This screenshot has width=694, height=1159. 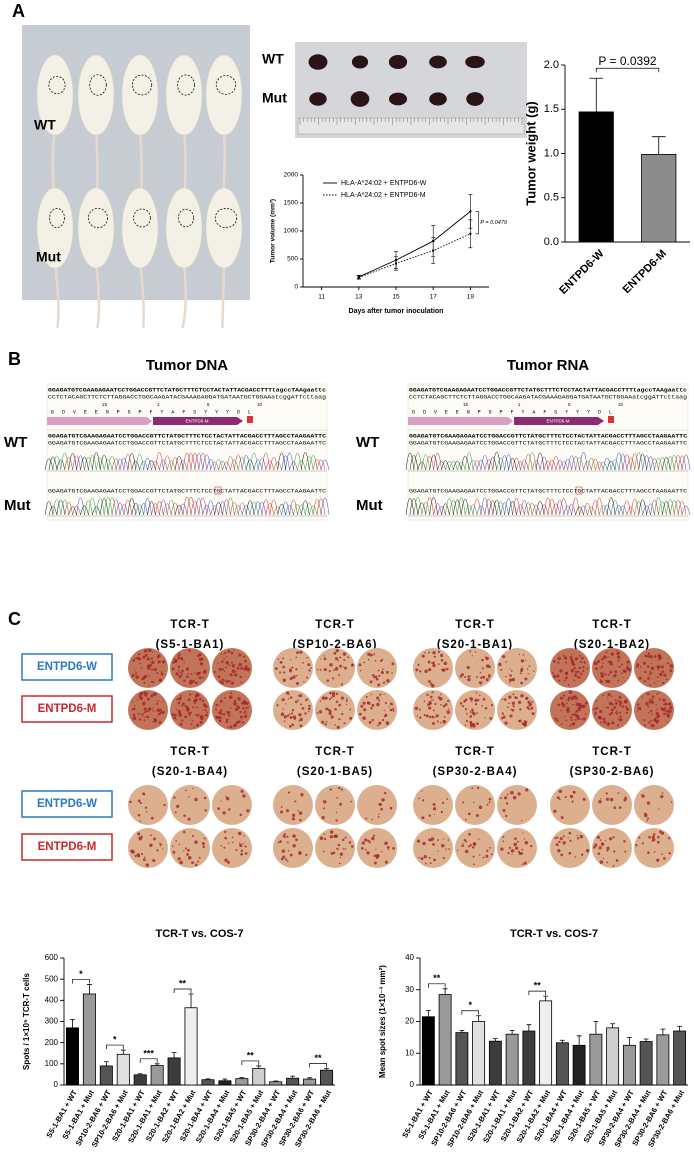 I want to click on significance-label: P = 0.0392, so click(x=627, y=61).